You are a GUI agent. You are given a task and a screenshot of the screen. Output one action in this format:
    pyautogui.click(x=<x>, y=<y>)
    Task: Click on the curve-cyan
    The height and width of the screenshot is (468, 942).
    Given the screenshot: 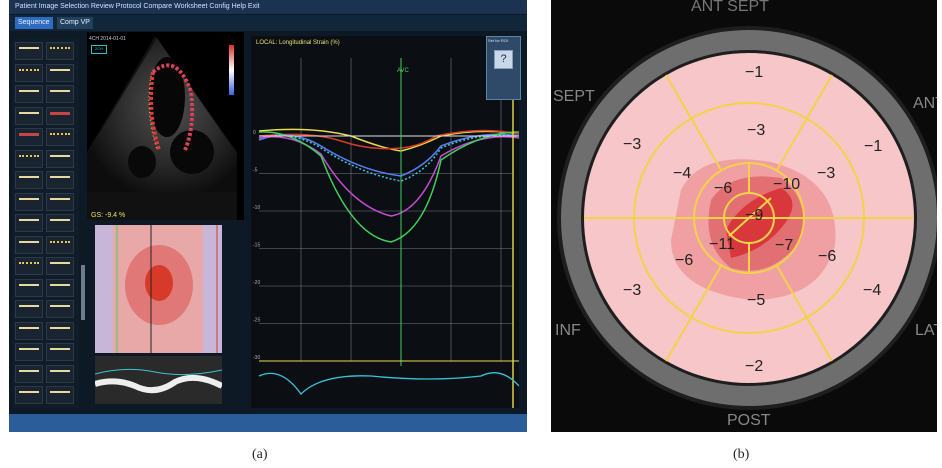 What is the action you would take?
    pyautogui.click(x=389, y=158)
    